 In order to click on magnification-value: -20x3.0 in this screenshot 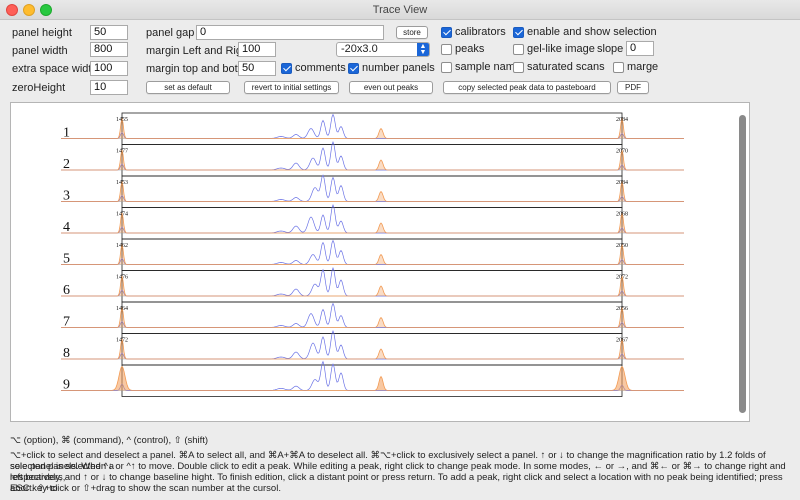, I will do `click(359, 49)`.